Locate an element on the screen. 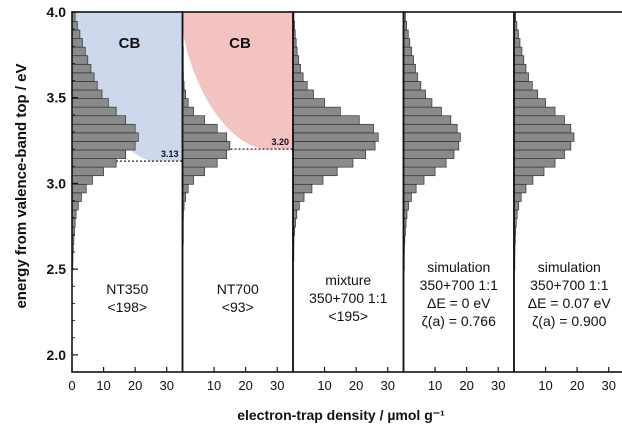 This screenshot has height=427, width=622. x-tick-label-2-20: 20 is located at coordinates (356, 385).